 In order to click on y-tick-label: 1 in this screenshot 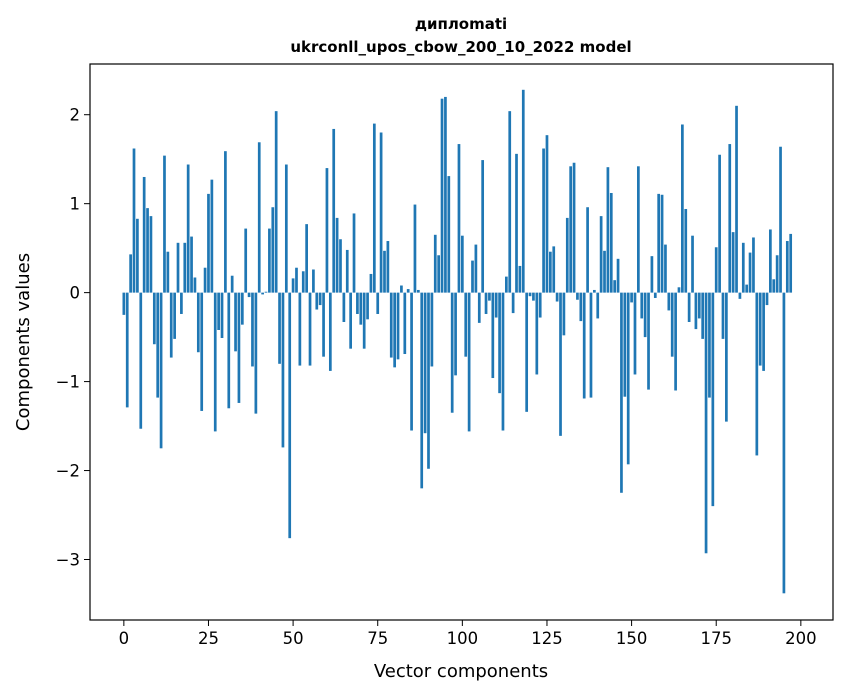, I will do `click(75, 204)`.